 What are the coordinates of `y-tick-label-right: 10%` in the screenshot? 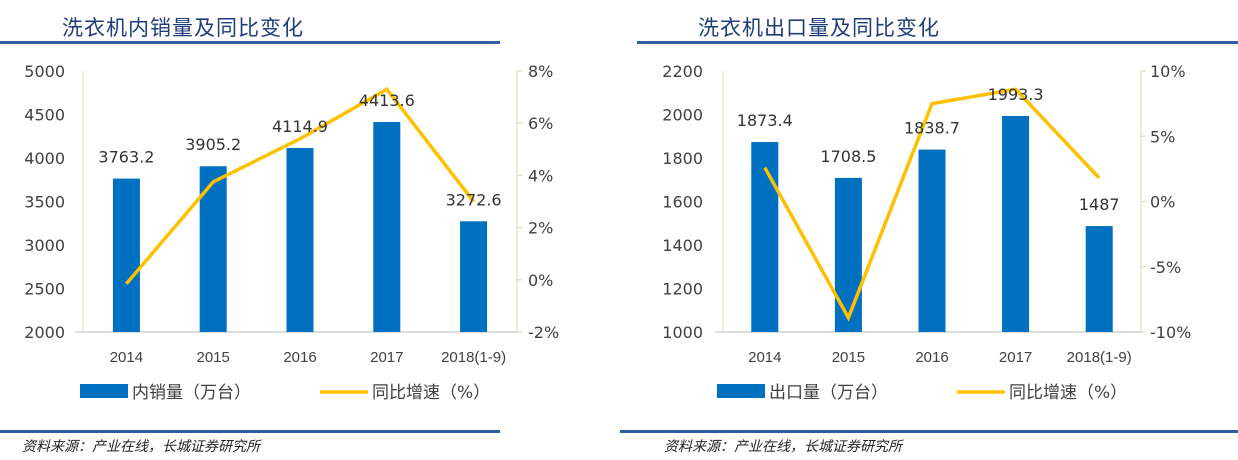 It's located at (1168, 71).